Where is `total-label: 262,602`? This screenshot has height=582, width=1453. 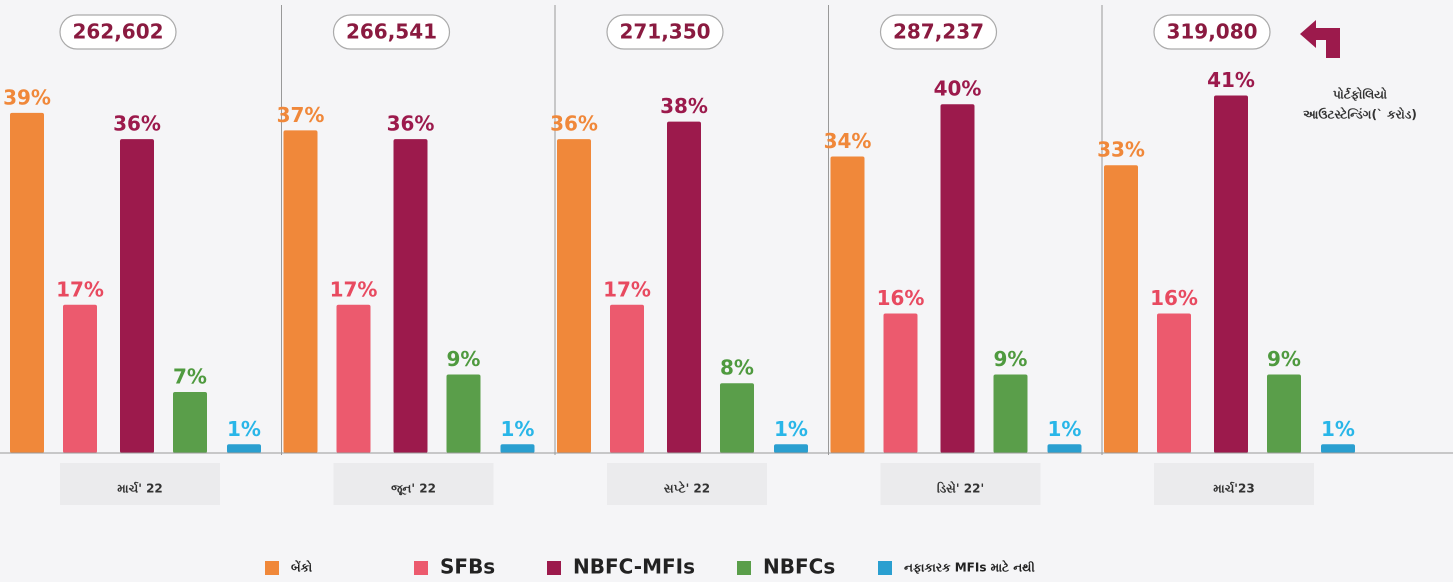 total-label: 262,602 is located at coordinates (117, 32).